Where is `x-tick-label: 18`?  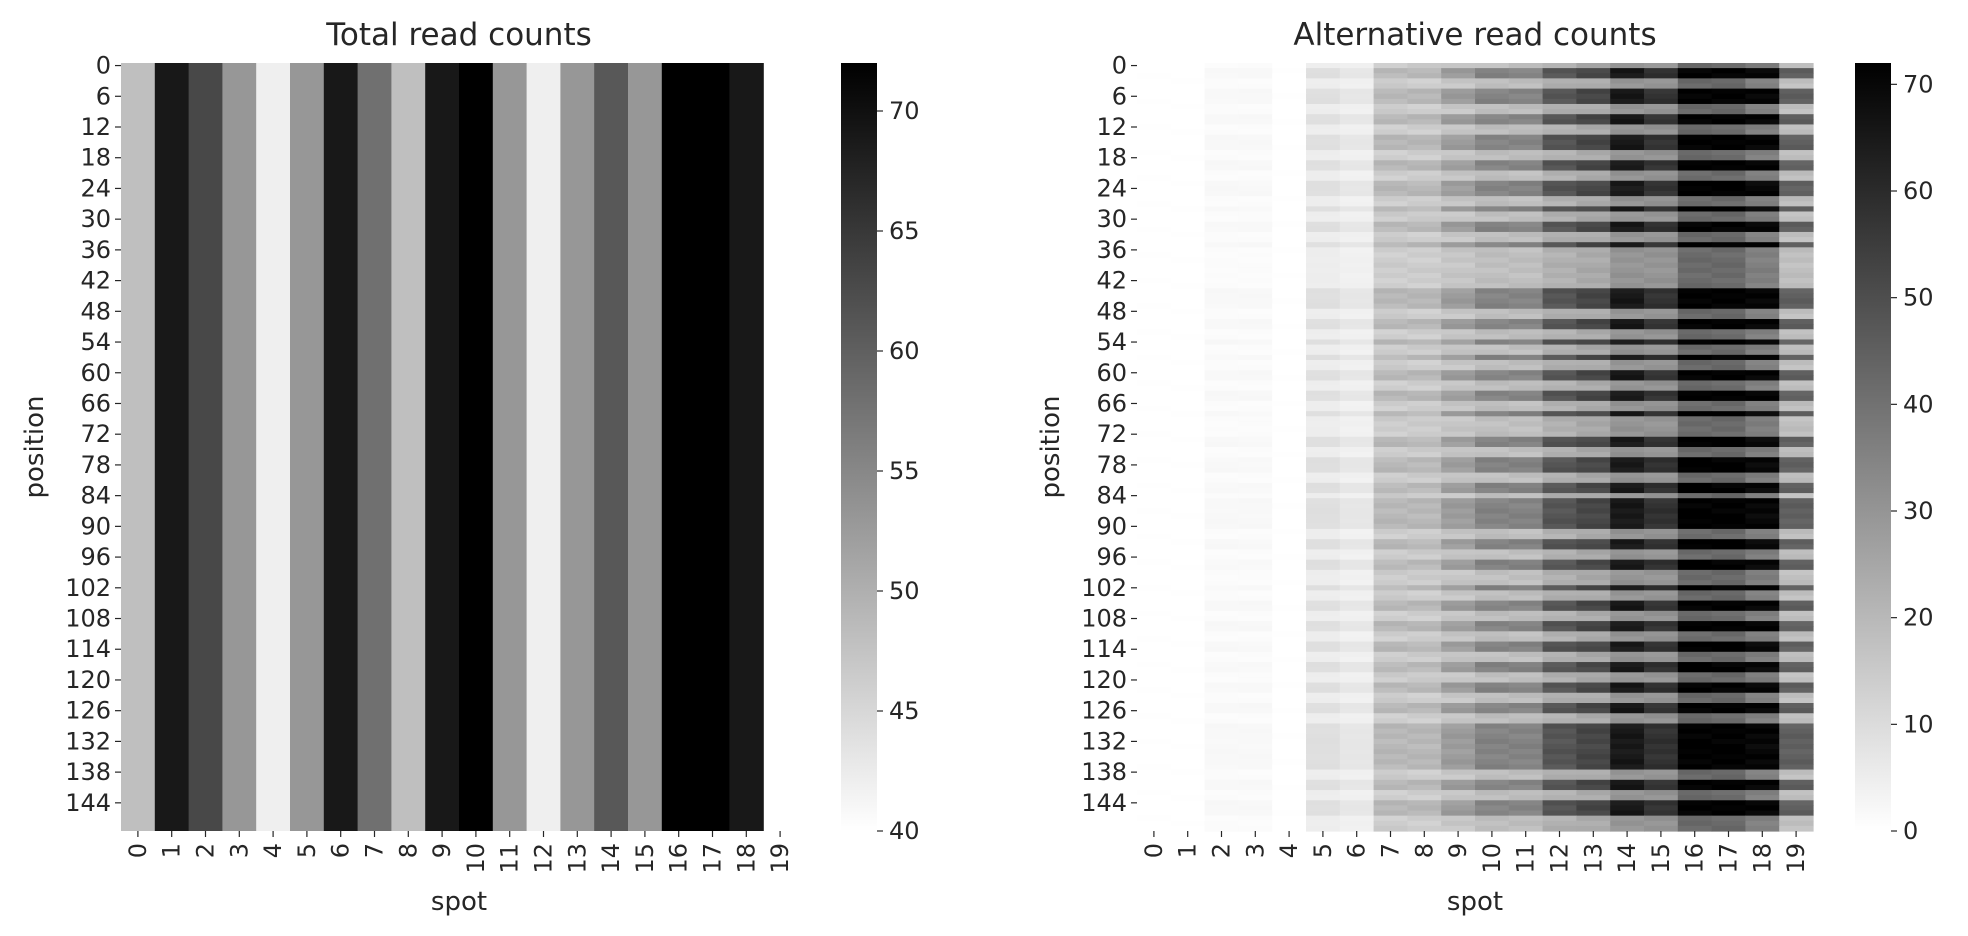
x-tick-label: 18 is located at coordinates (1762, 858).